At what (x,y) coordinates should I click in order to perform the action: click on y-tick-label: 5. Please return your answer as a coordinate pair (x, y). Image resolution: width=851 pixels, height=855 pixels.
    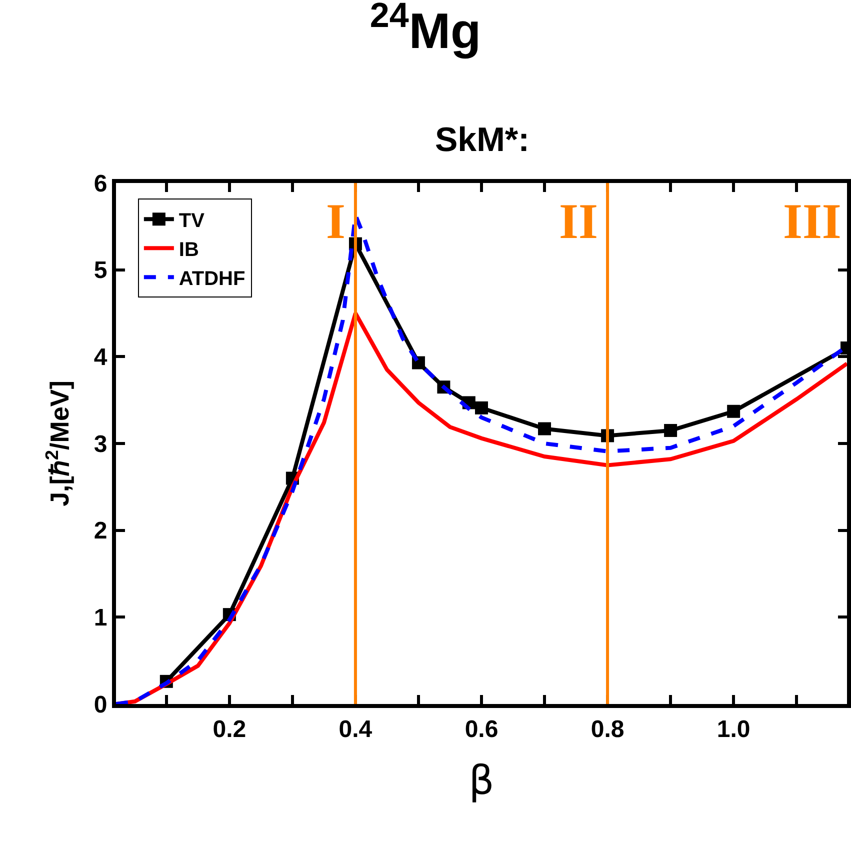
    Looking at the image, I should click on (101, 270).